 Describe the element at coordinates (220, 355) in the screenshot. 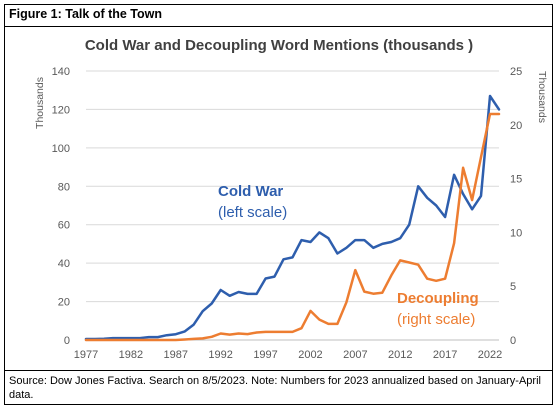

I see `x-tick-label: 1992` at that location.